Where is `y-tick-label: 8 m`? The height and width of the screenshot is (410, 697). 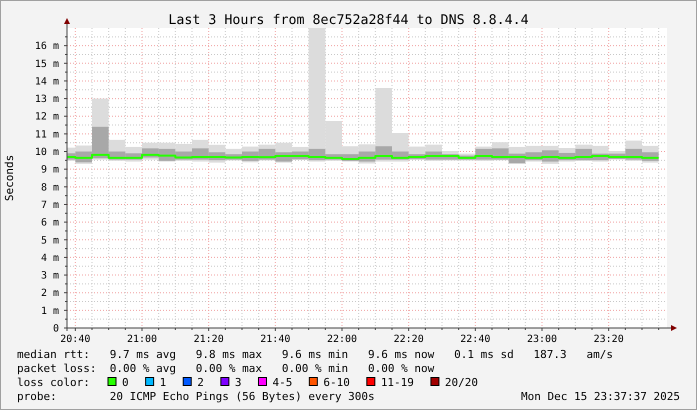 y-tick-label: 8 m is located at coordinates (49, 188).